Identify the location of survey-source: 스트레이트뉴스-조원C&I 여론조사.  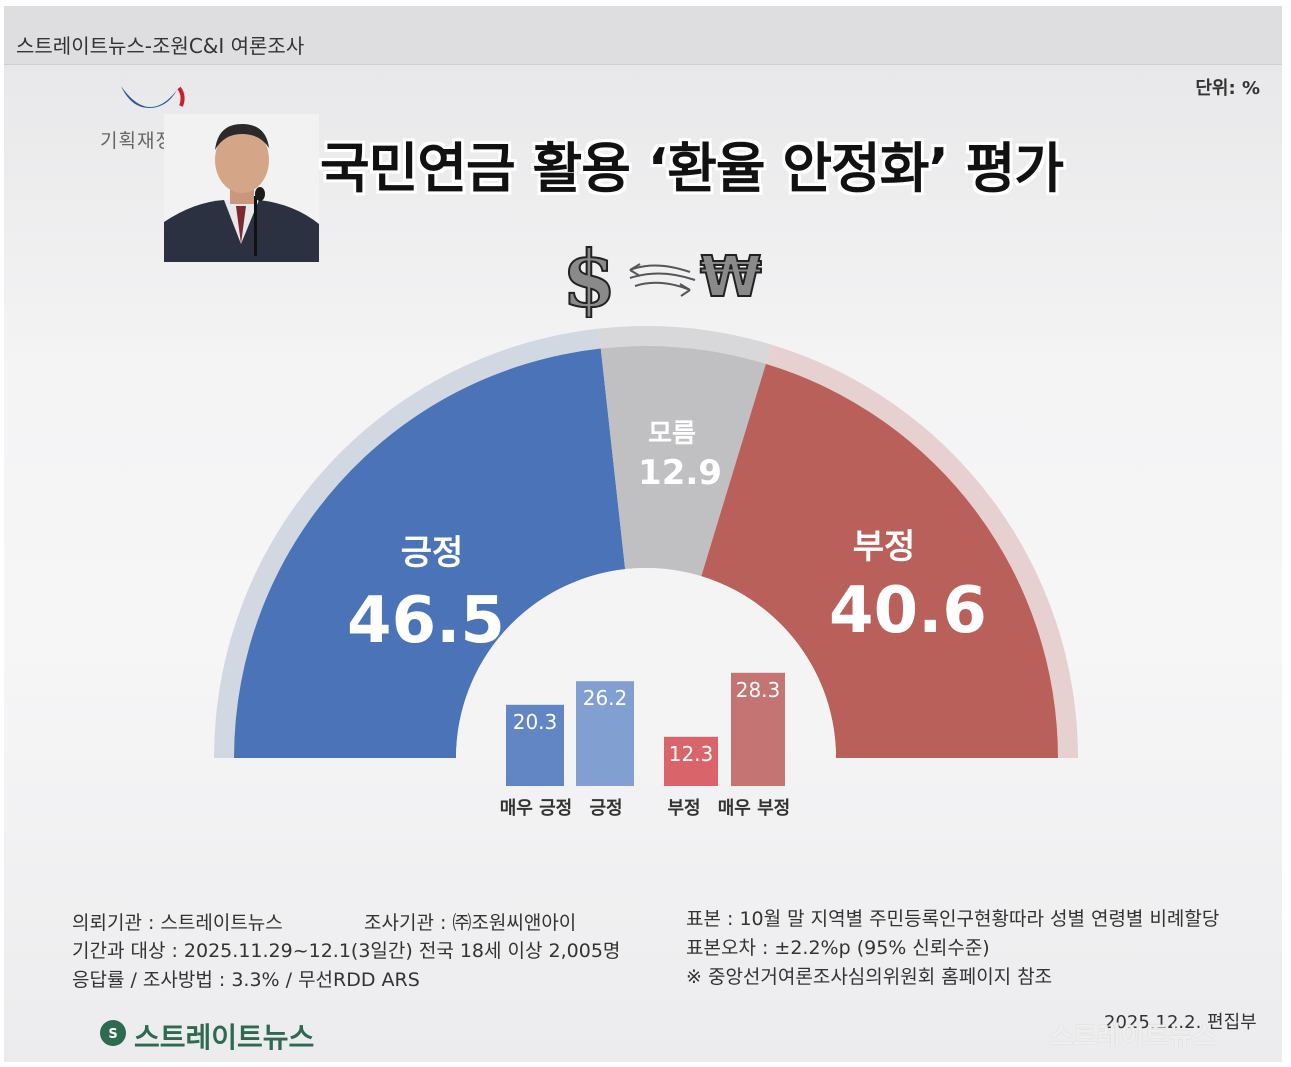
(160, 46).